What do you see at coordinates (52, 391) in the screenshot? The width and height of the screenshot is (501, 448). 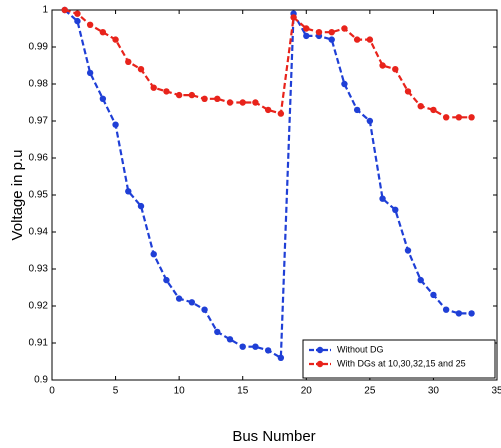 I see `x-tick-label: 0` at bounding box center [52, 391].